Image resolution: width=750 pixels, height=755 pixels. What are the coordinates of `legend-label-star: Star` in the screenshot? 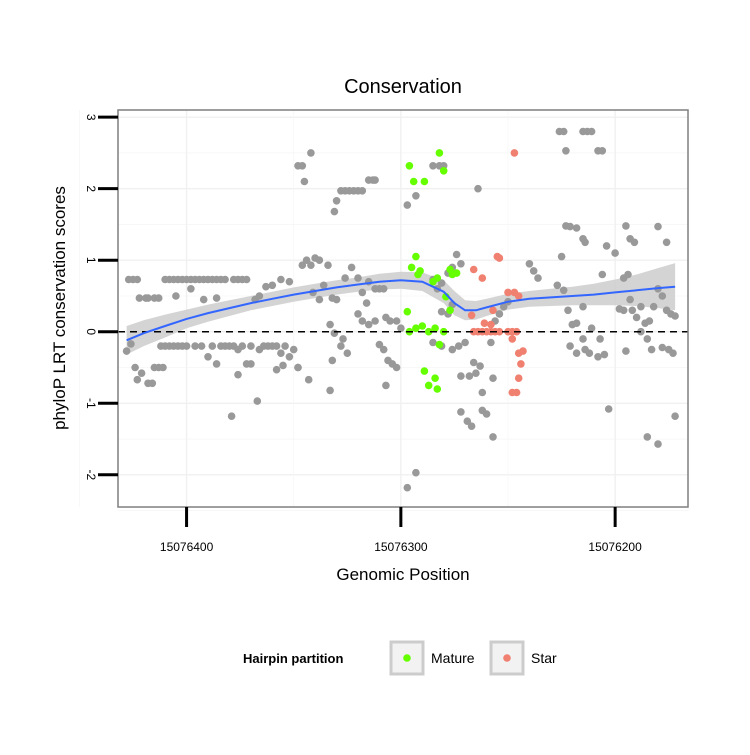 It's located at (544, 658).